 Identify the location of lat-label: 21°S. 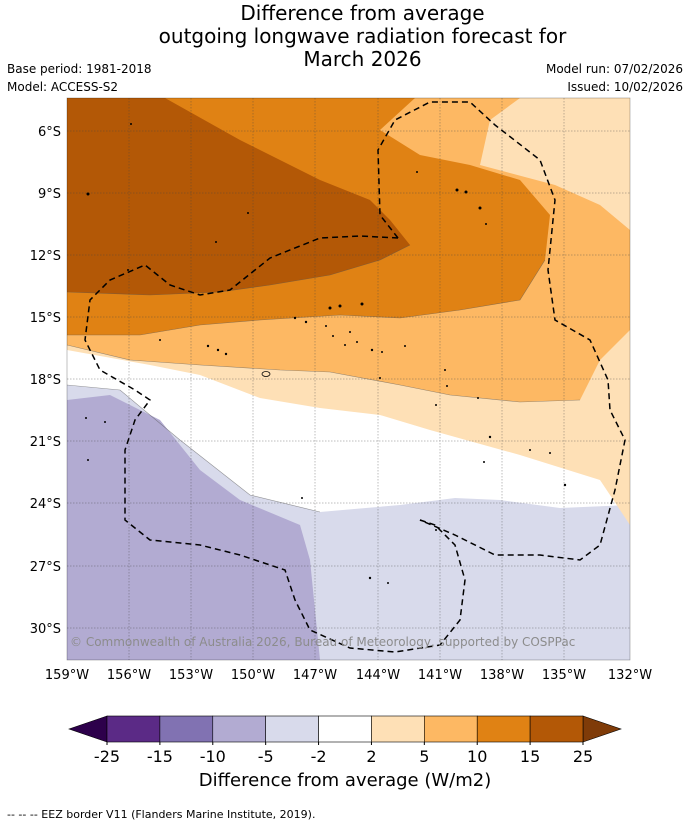
(45, 442).